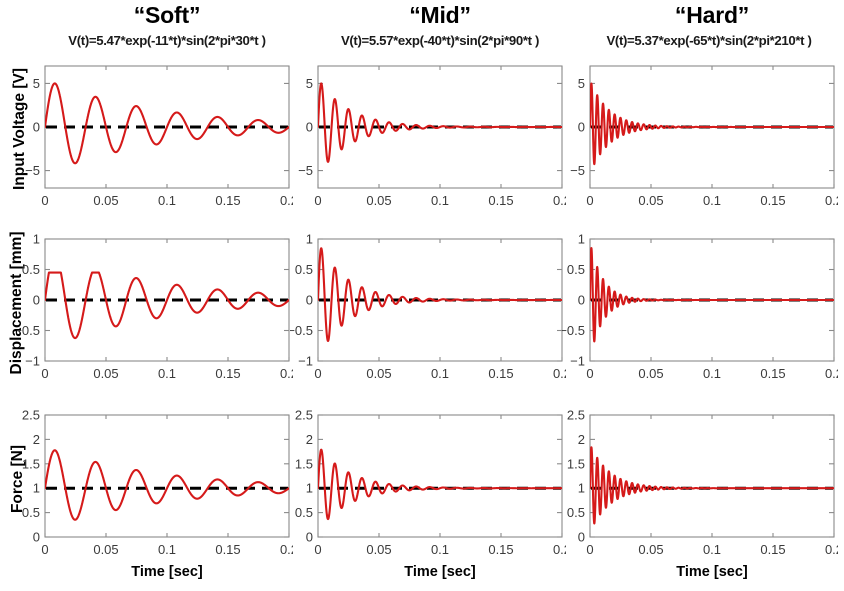 This screenshot has height=591, width=844. I want to click on plot-panel-input_voltage-mid: 00.050.10.150.250−5, so click(428, 137).